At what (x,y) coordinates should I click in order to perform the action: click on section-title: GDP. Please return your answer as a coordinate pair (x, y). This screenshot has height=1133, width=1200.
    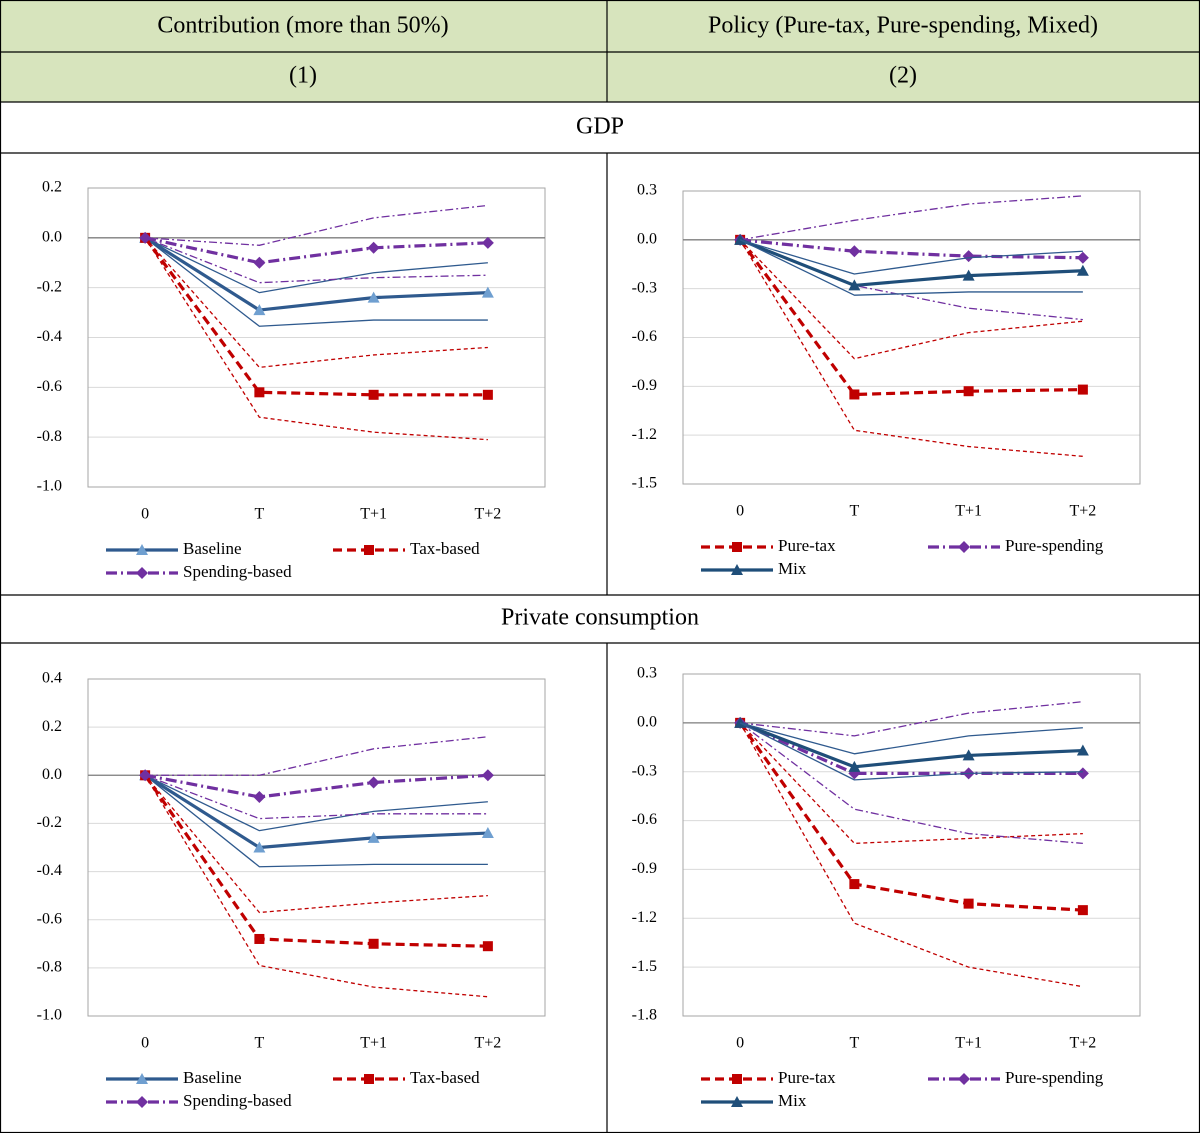
    Looking at the image, I should click on (600, 127).